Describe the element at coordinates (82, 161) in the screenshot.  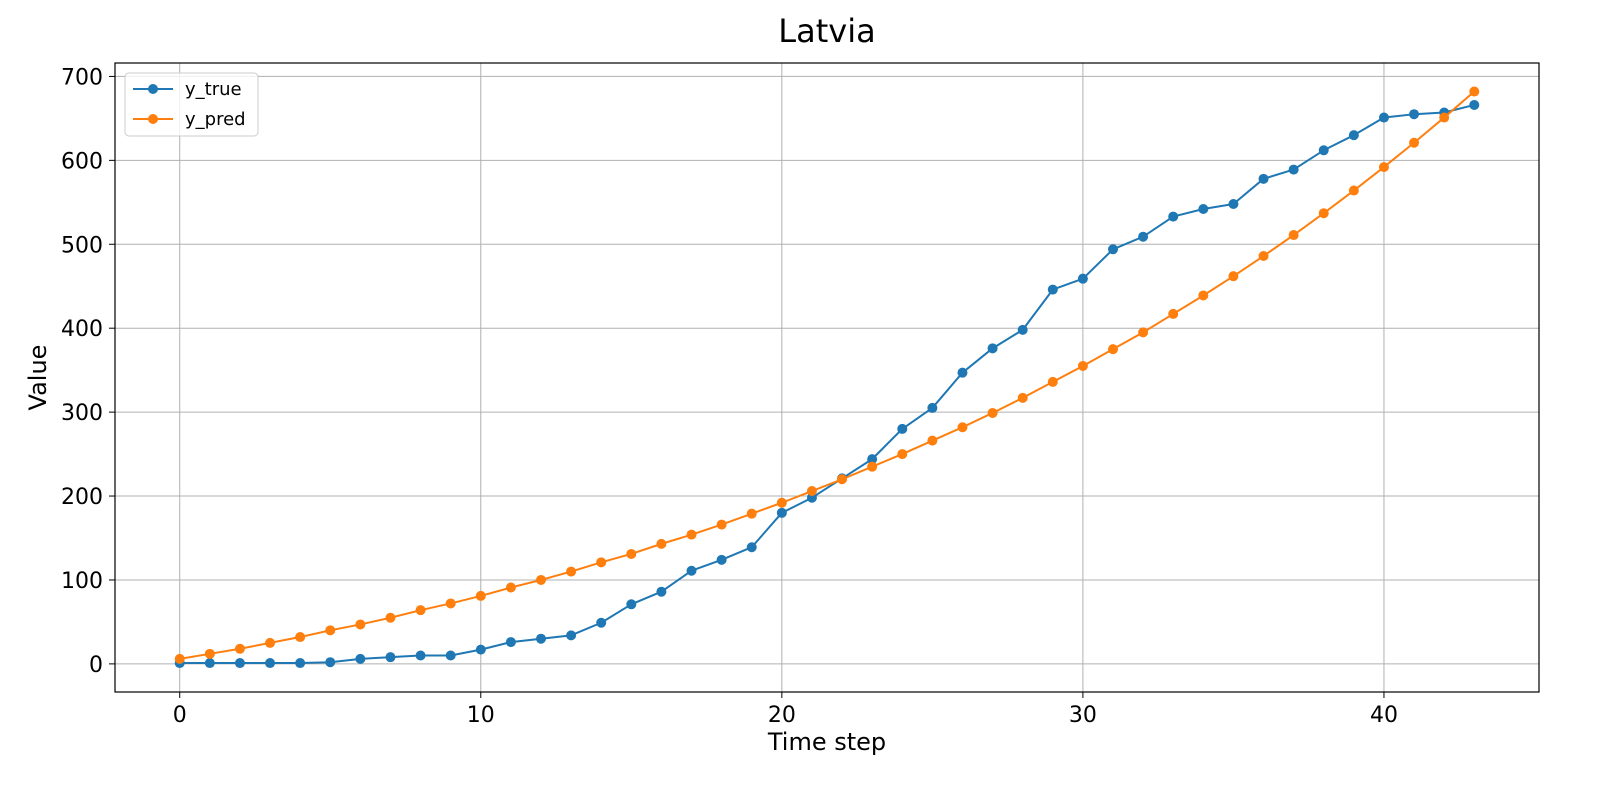
I see `y-tick-label: 600` at that location.